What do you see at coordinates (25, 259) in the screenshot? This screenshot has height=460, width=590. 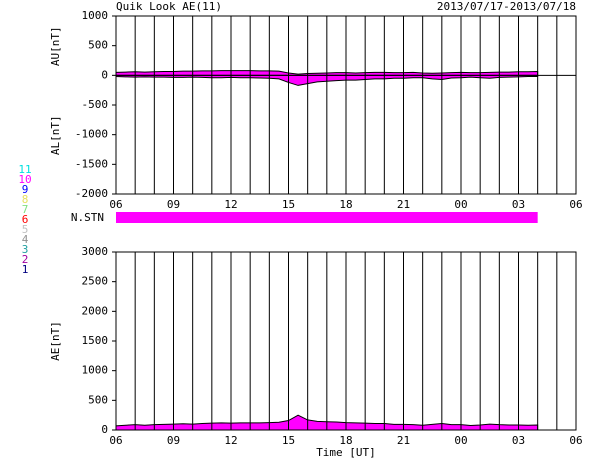 I see `station-number: 2` at bounding box center [25, 259].